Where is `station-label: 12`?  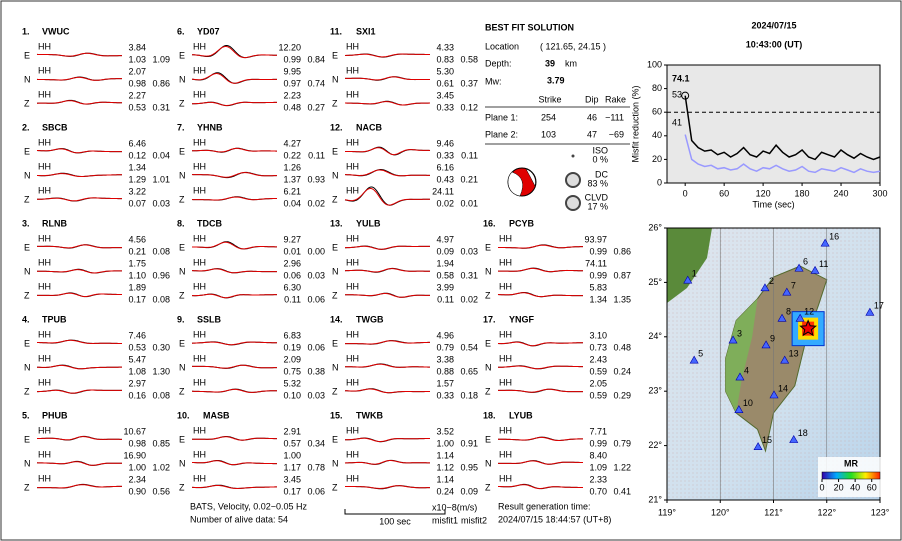
station-label: 12 is located at coordinates (809, 312).